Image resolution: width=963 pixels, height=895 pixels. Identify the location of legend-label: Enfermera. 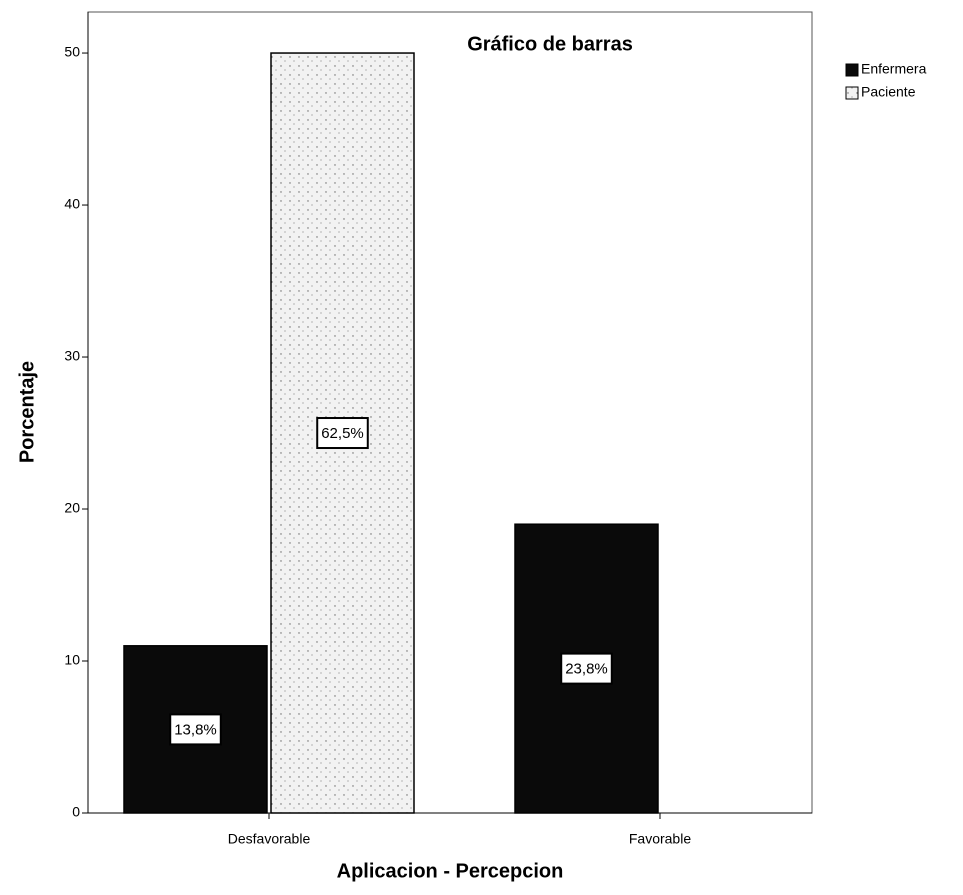
(894, 69).